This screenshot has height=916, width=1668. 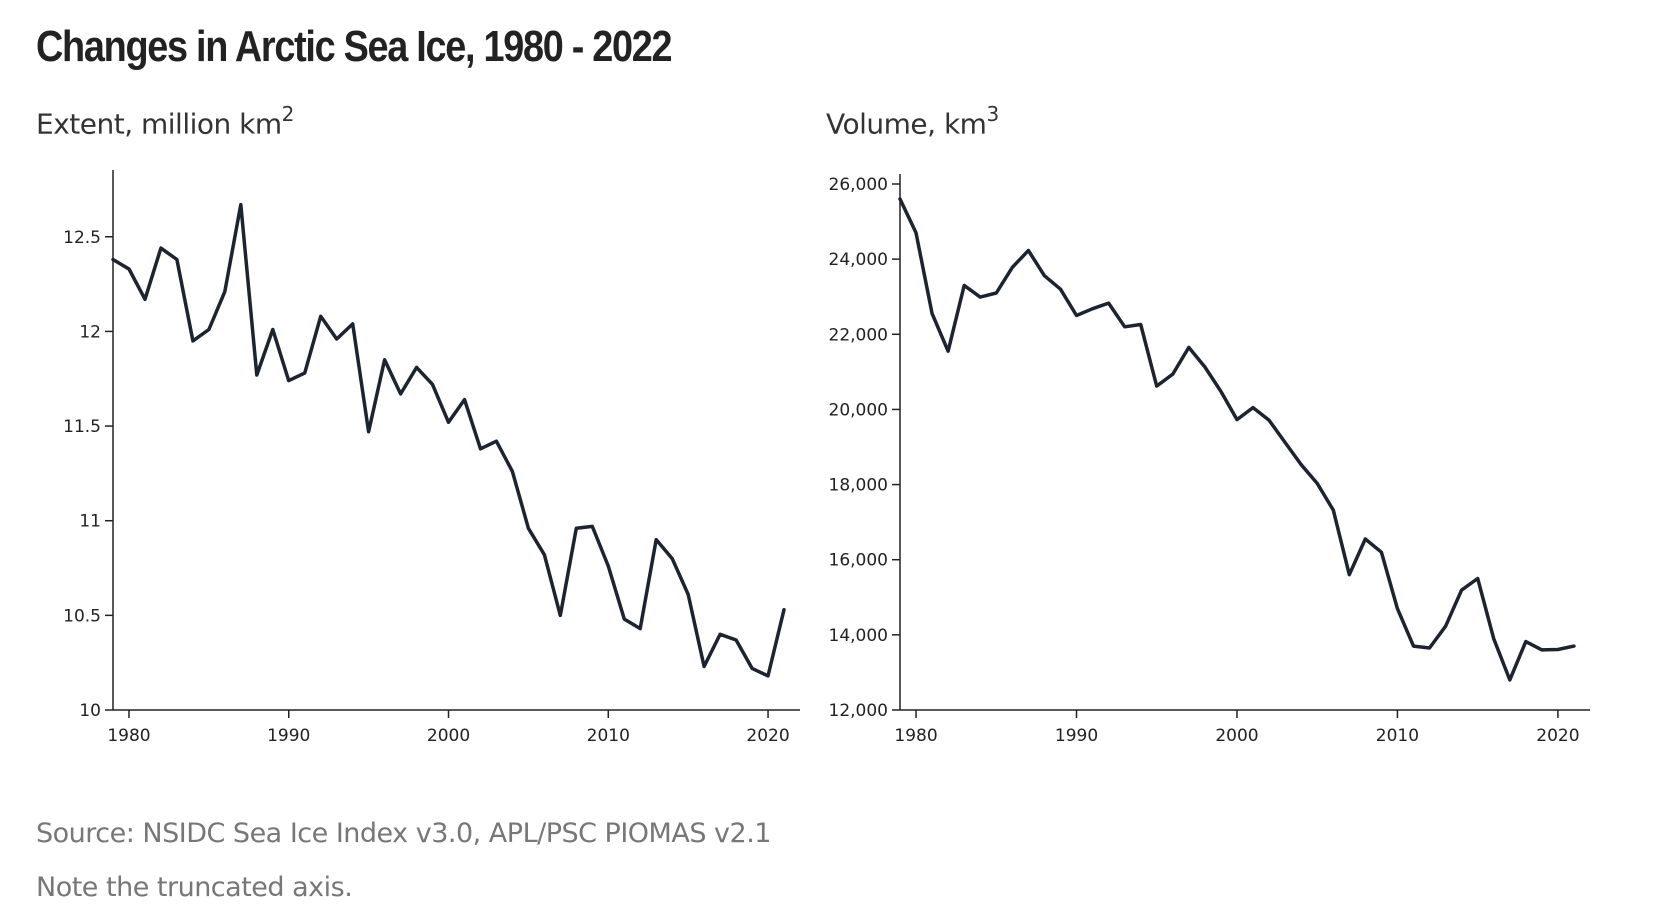 What do you see at coordinates (858, 410) in the screenshot?
I see `volume-y-tick-label: 20,000` at bounding box center [858, 410].